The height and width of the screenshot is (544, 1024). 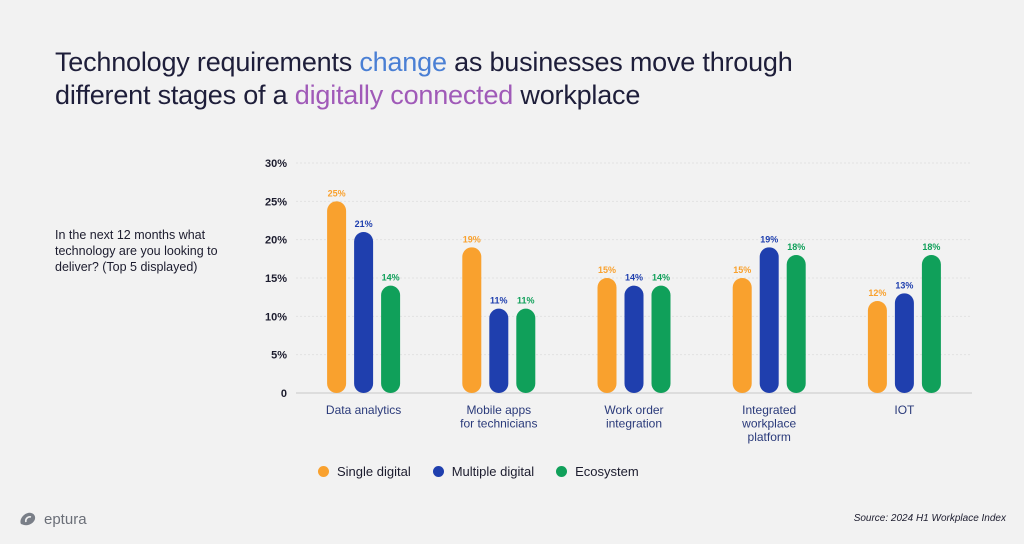 I want to click on title-highlight-change: change, so click(x=403, y=62).